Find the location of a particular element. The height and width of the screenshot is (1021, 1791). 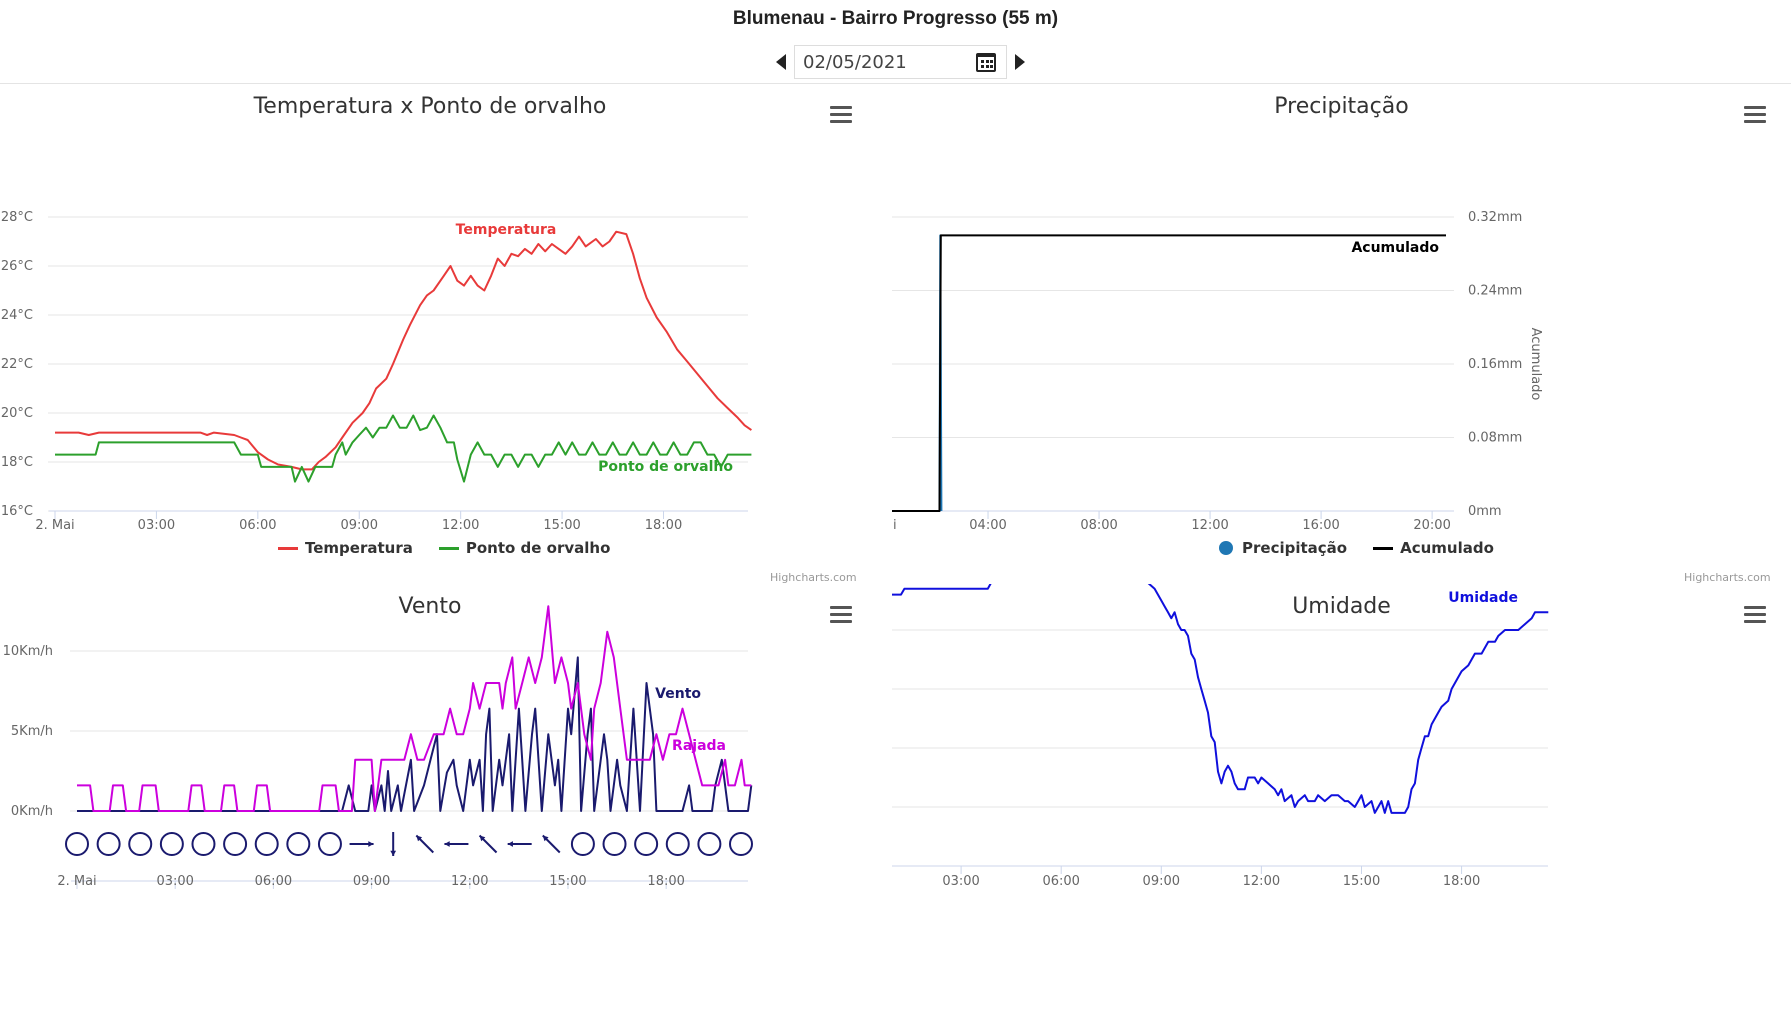

series-line-acumulado is located at coordinates (1169, 373).